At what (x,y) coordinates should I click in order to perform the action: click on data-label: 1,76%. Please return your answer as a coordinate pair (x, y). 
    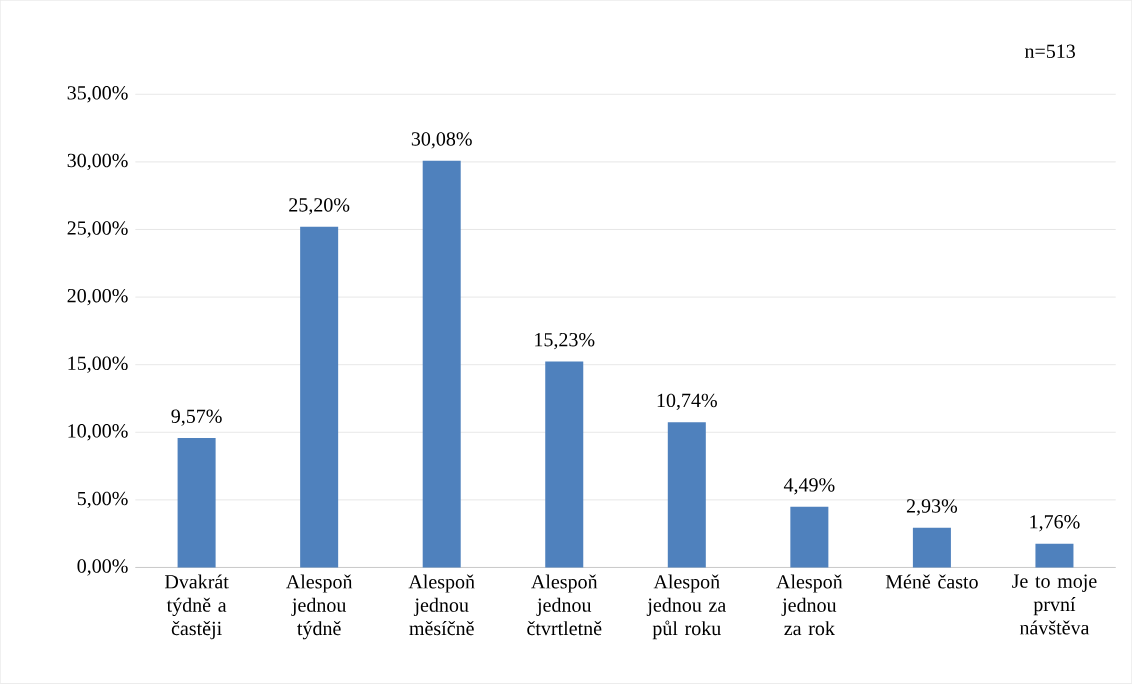
    Looking at the image, I should click on (1055, 523).